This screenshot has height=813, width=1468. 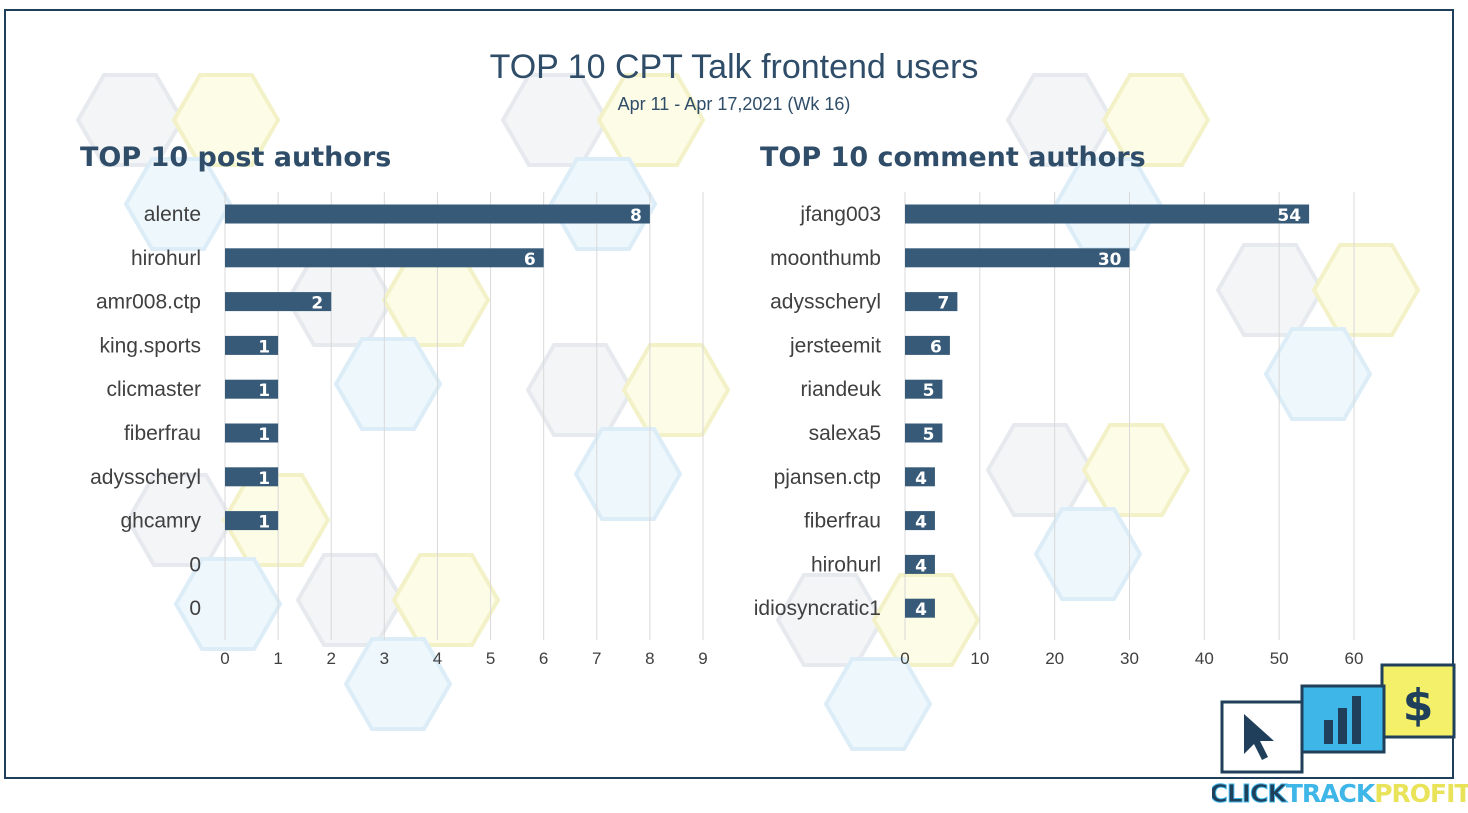 I want to click on data-label: 30, so click(x=1110, y=260).